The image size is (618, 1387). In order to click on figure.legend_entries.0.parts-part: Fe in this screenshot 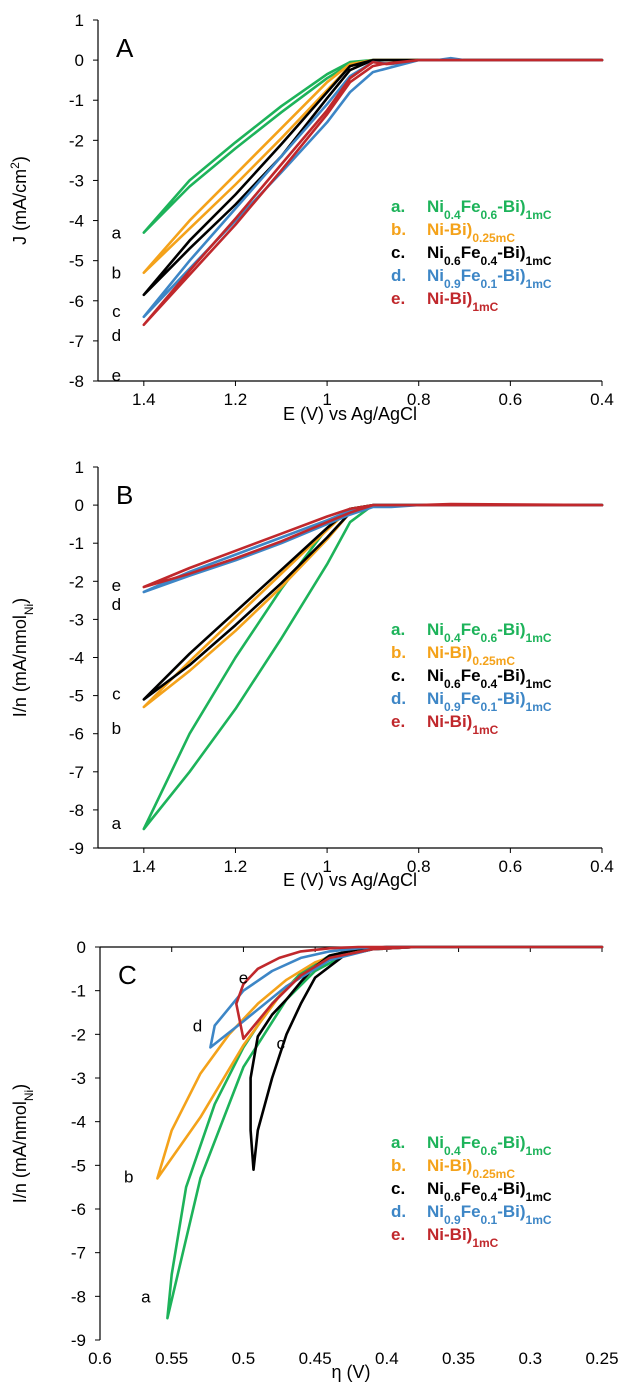, I will do `click(471, 629)`.